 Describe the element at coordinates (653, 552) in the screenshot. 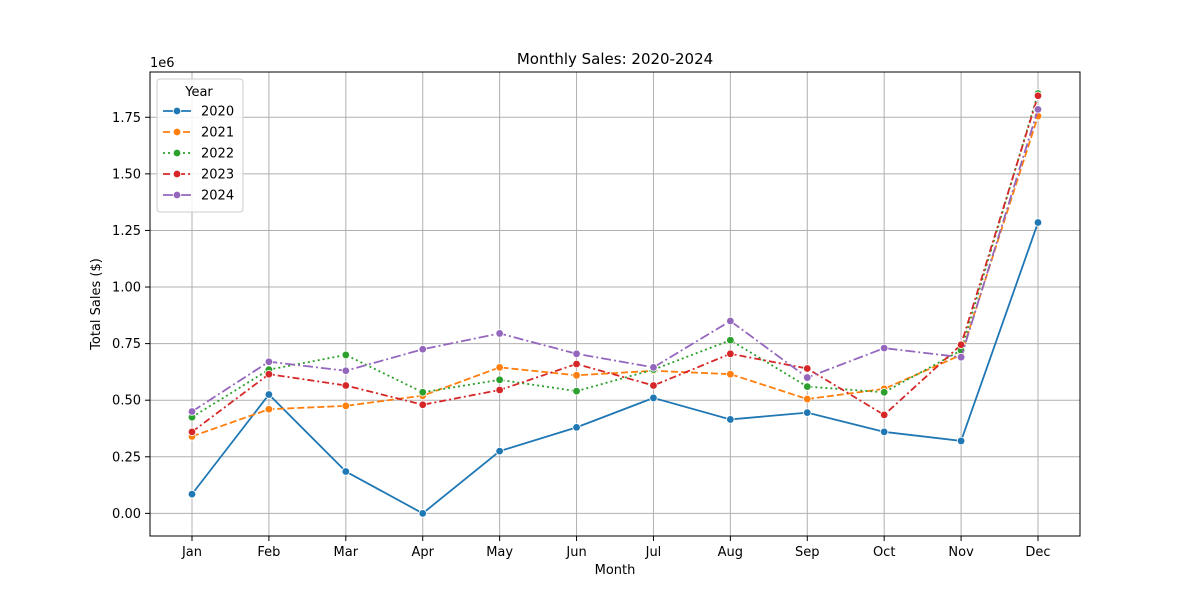

I see `x-tick-label: Jul` at that location.